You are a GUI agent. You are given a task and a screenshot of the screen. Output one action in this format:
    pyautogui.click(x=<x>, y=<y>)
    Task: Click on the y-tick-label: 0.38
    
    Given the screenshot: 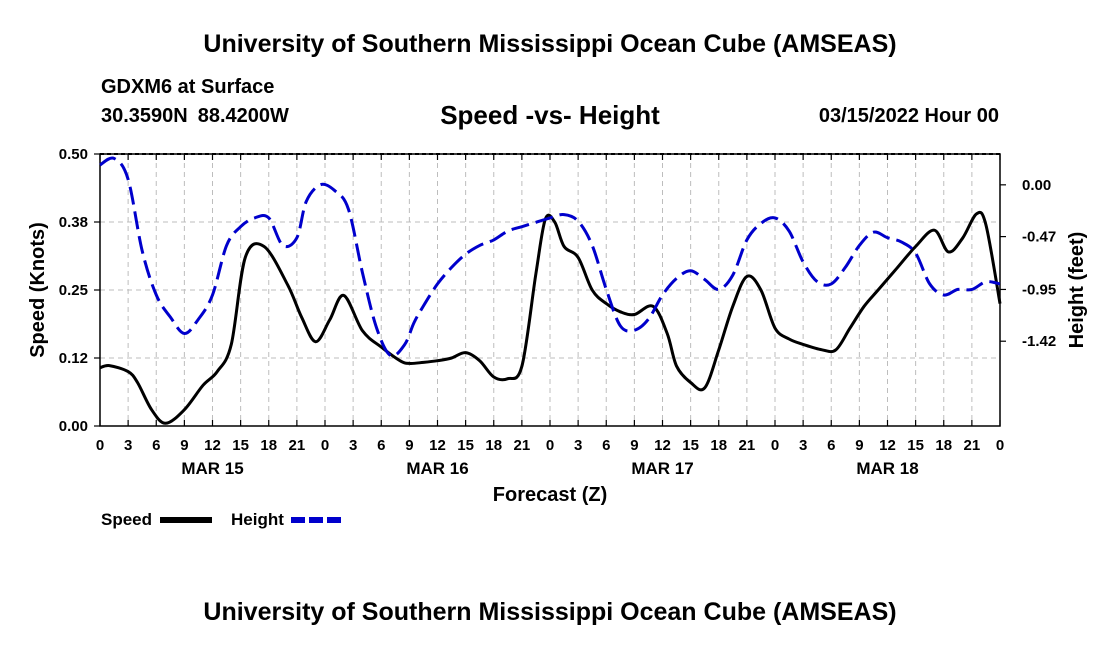 What is the action you would take?
    pyautogui.click(x=73, y=222)
    